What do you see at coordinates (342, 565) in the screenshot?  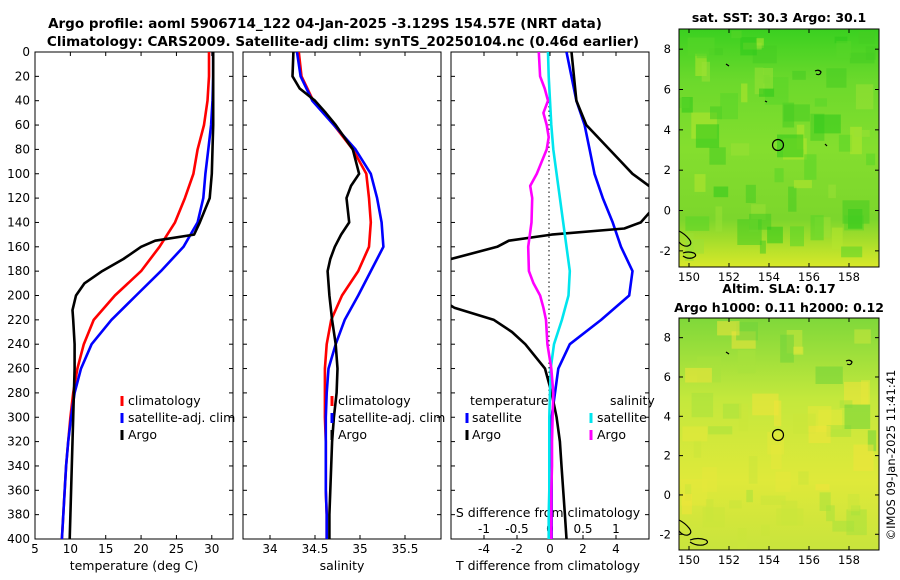 I see `salinity-xlabel: salinity` at bounding box center [342, 565].